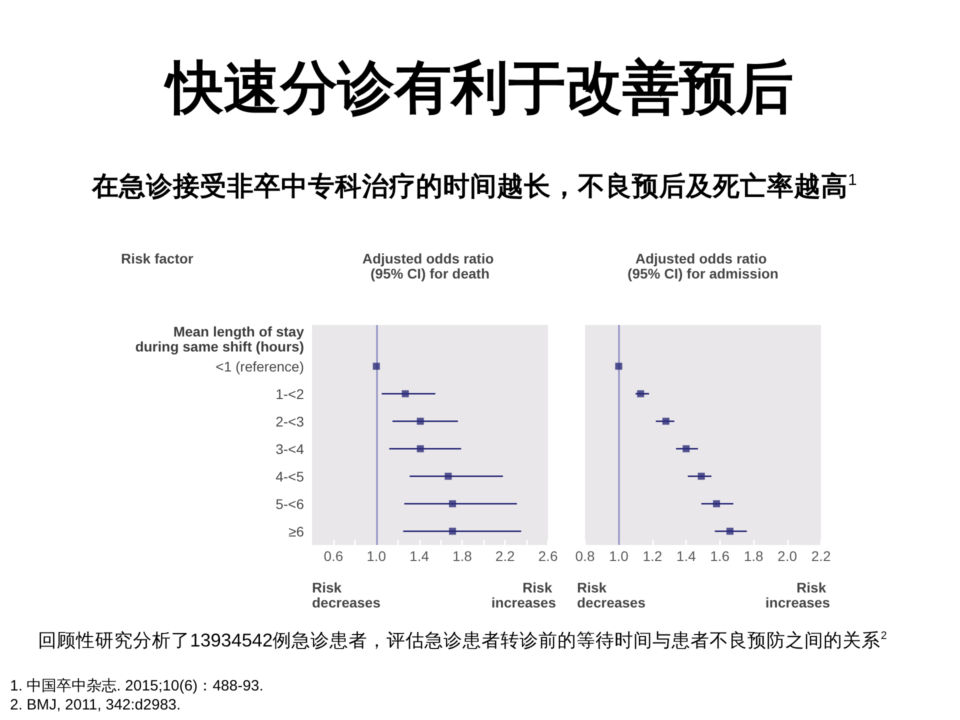  I want to click on y-tick-label: Mean length of stay during same shift (hours), so click(219, 338).